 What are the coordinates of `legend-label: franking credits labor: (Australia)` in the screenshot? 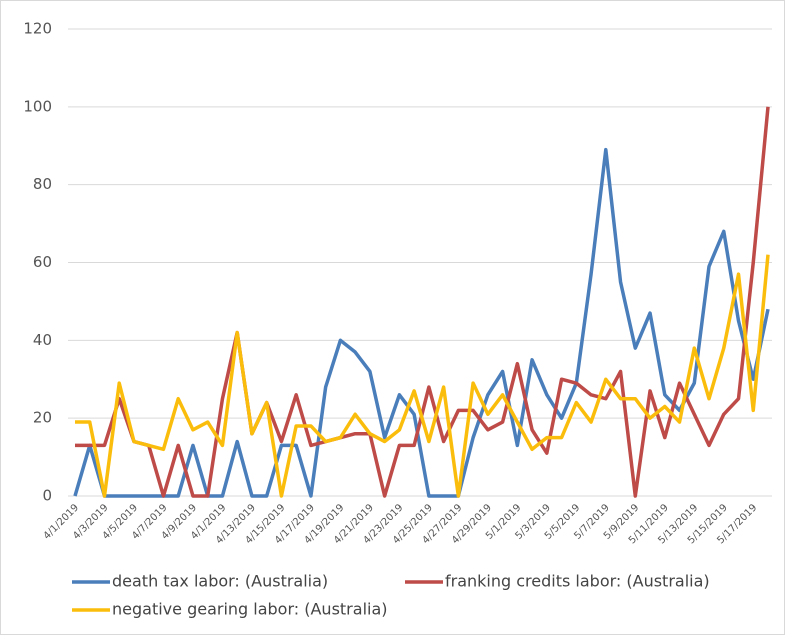 It's located at (577, 581).